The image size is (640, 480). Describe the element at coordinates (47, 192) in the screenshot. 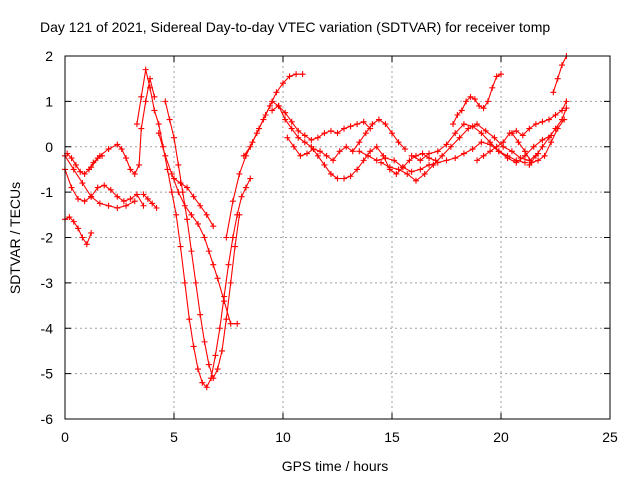

I see `y-tick-label-5: -1` at that location.